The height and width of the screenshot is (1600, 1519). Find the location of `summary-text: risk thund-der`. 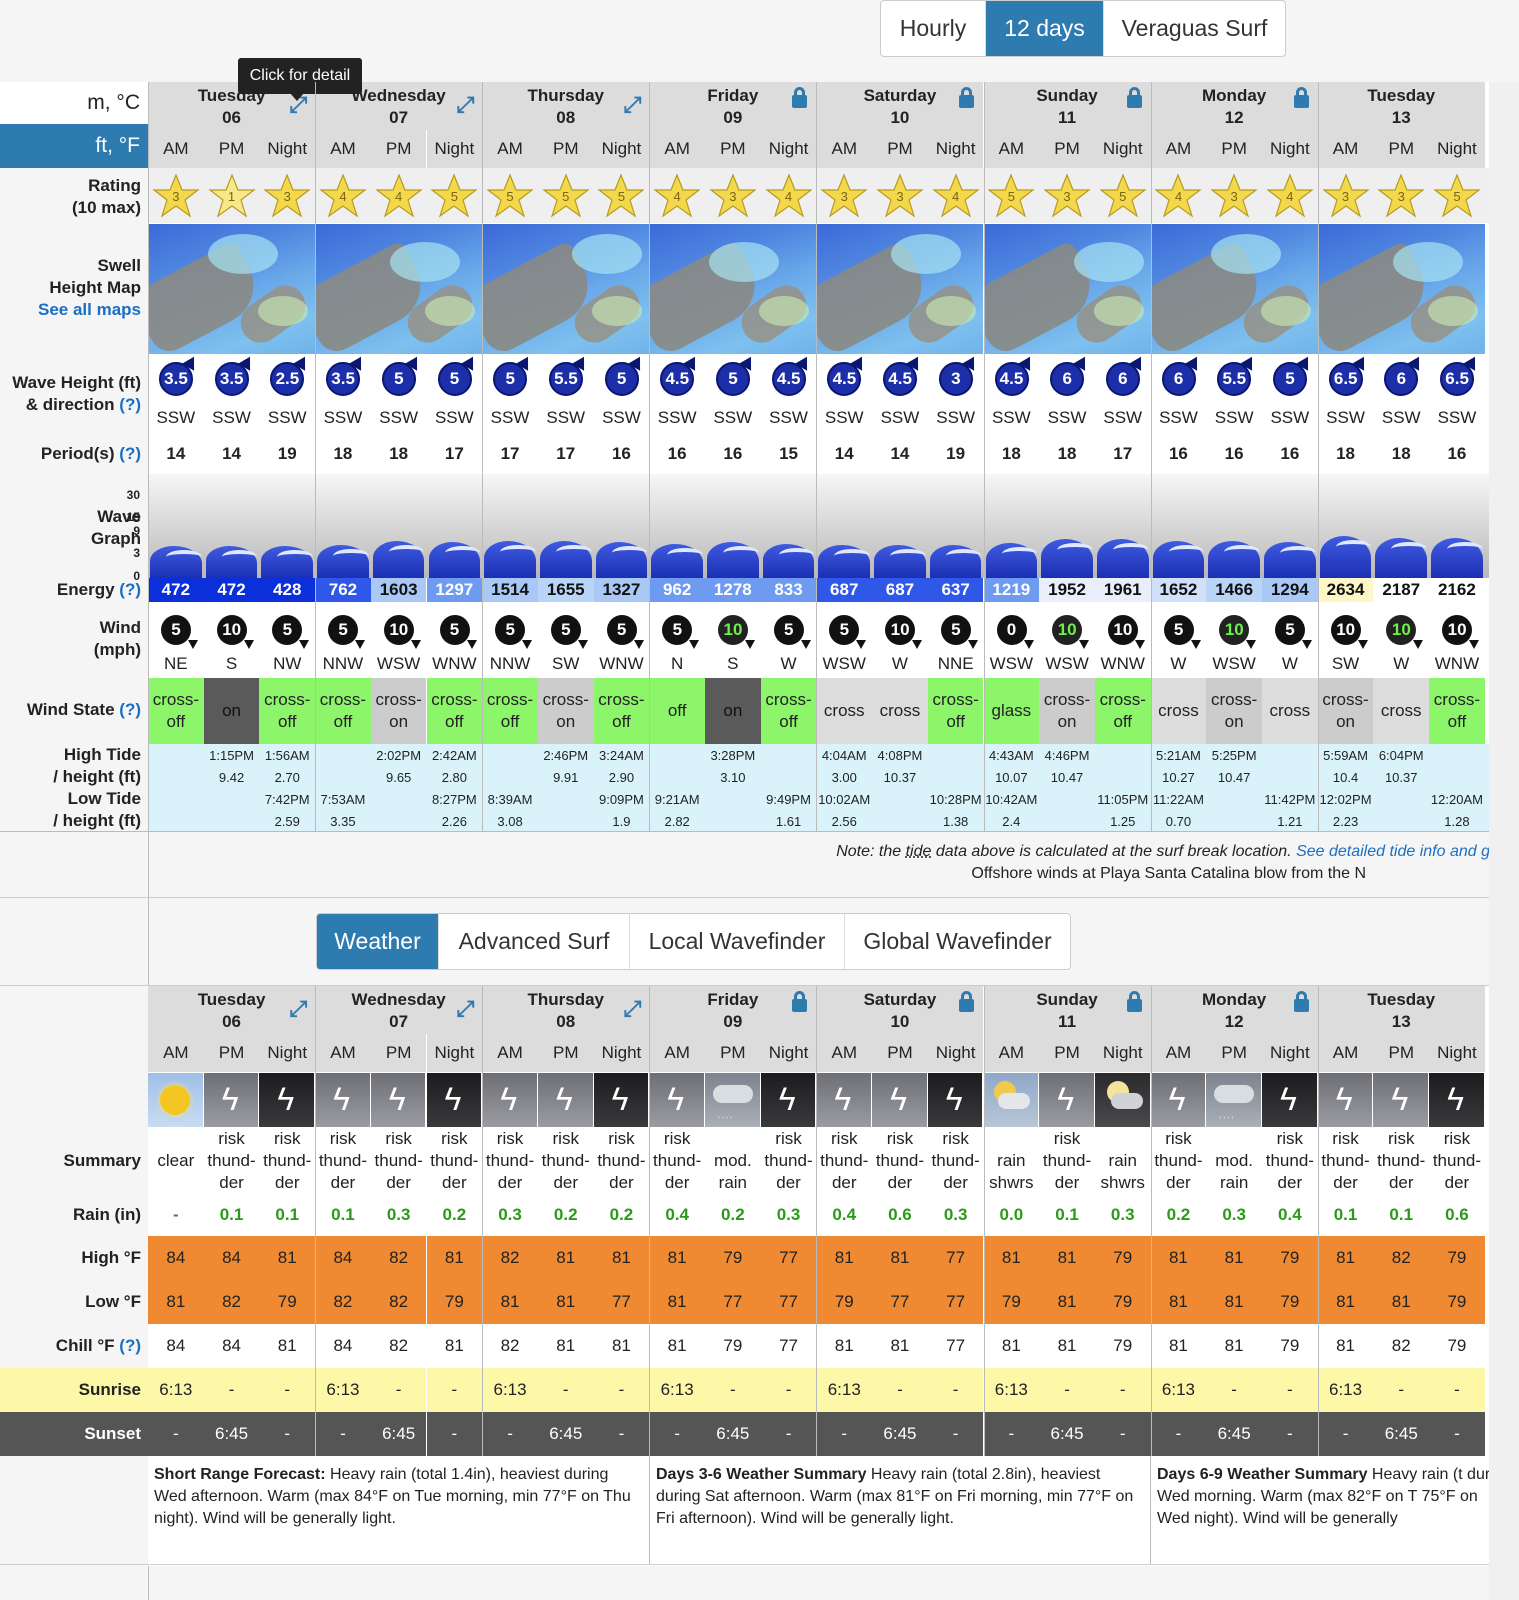

summary-text: risk thund-der is located at coordinates (900, 1161).